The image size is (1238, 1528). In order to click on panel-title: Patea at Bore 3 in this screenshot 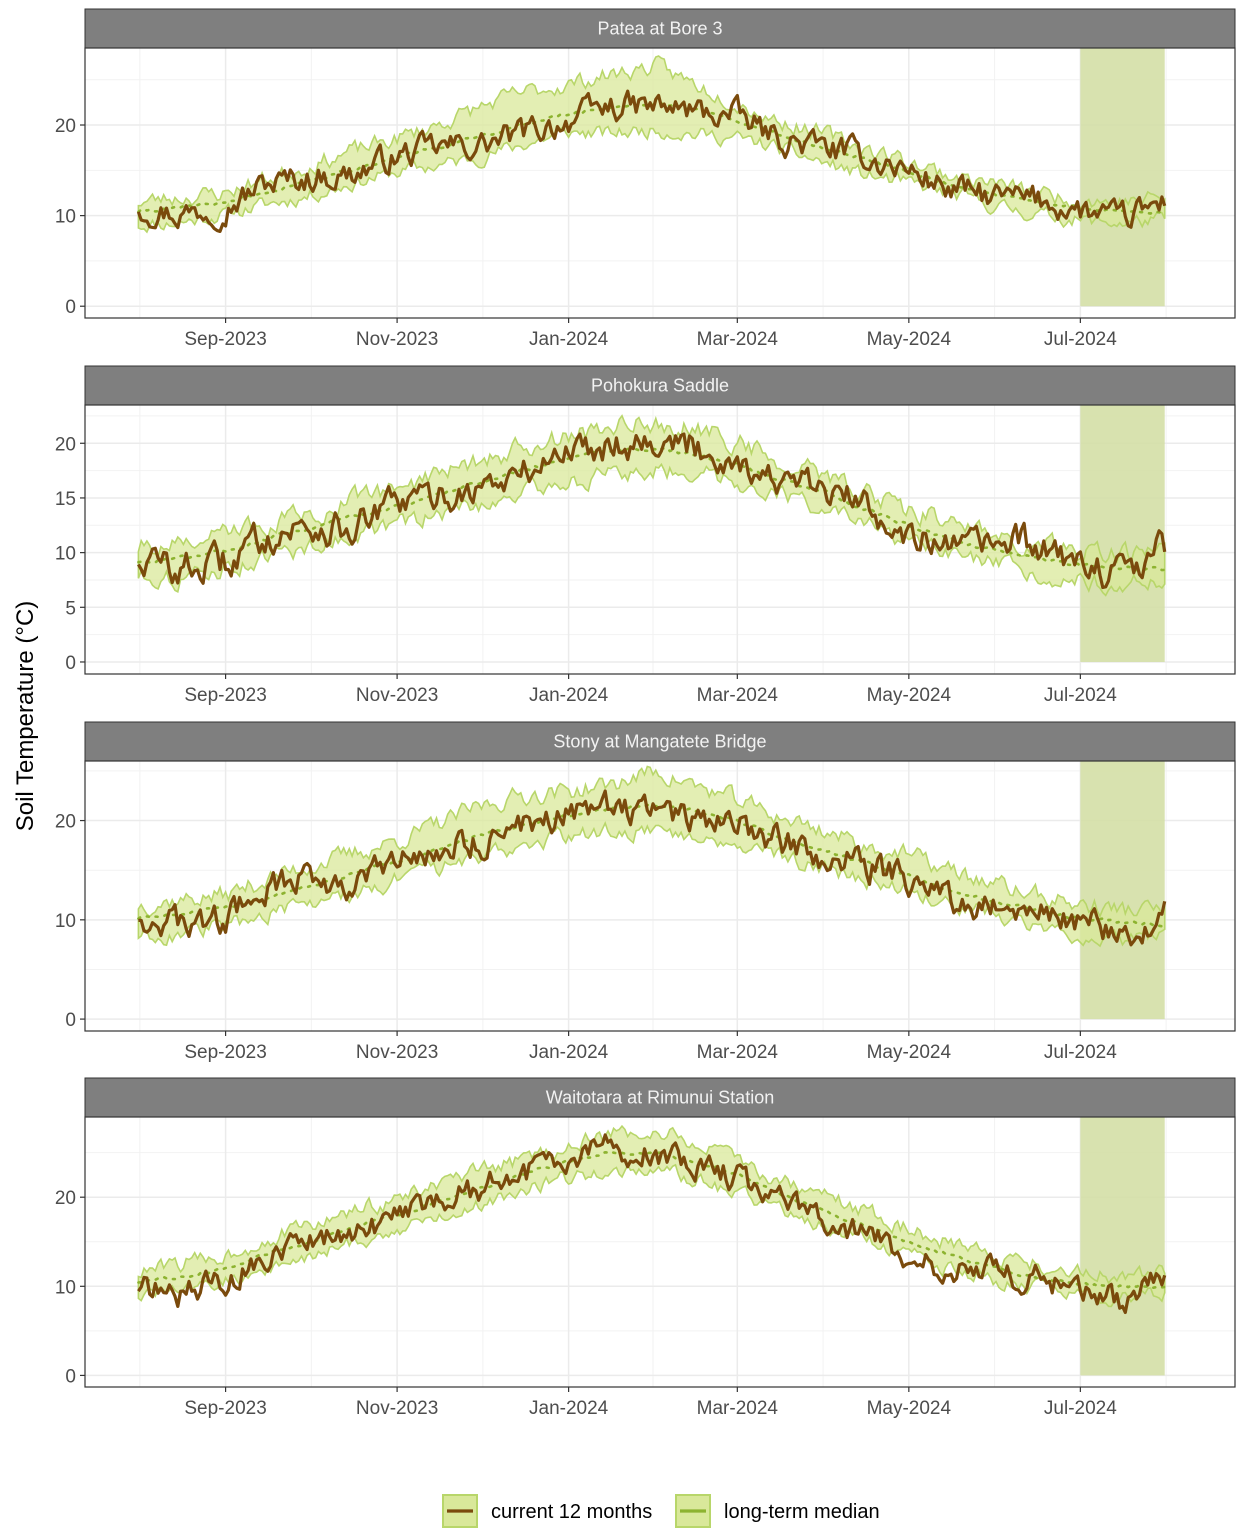, I will do `click(659, 29)`.